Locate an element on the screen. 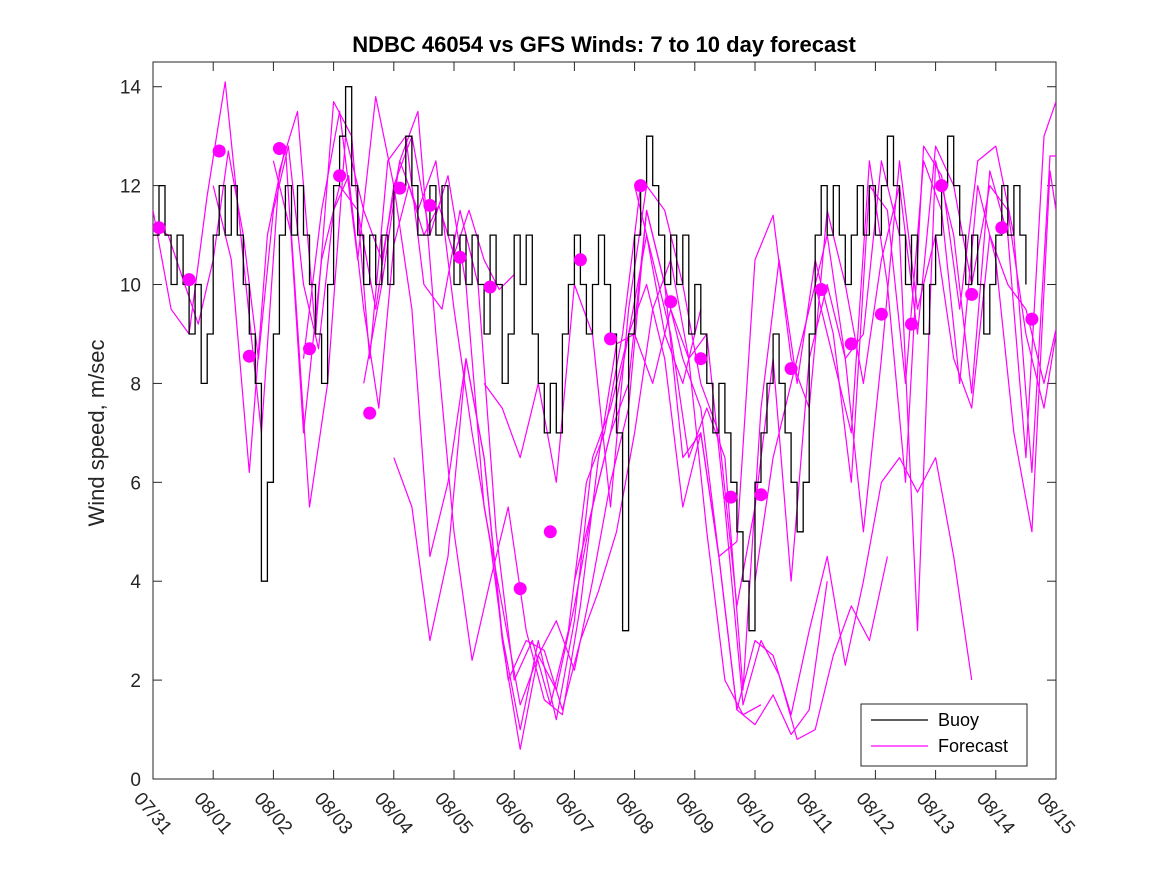 The height and width of the screenshot is (875, 1167). x-tick-label: 08/02 is located at coordinates (273, 814).